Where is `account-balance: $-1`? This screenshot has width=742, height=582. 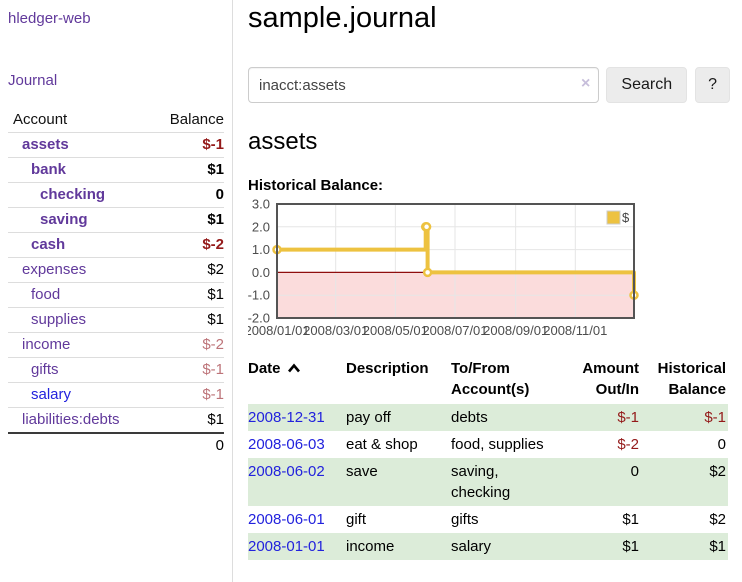 account-balance: $-1 is located at coordinates (188, 370).